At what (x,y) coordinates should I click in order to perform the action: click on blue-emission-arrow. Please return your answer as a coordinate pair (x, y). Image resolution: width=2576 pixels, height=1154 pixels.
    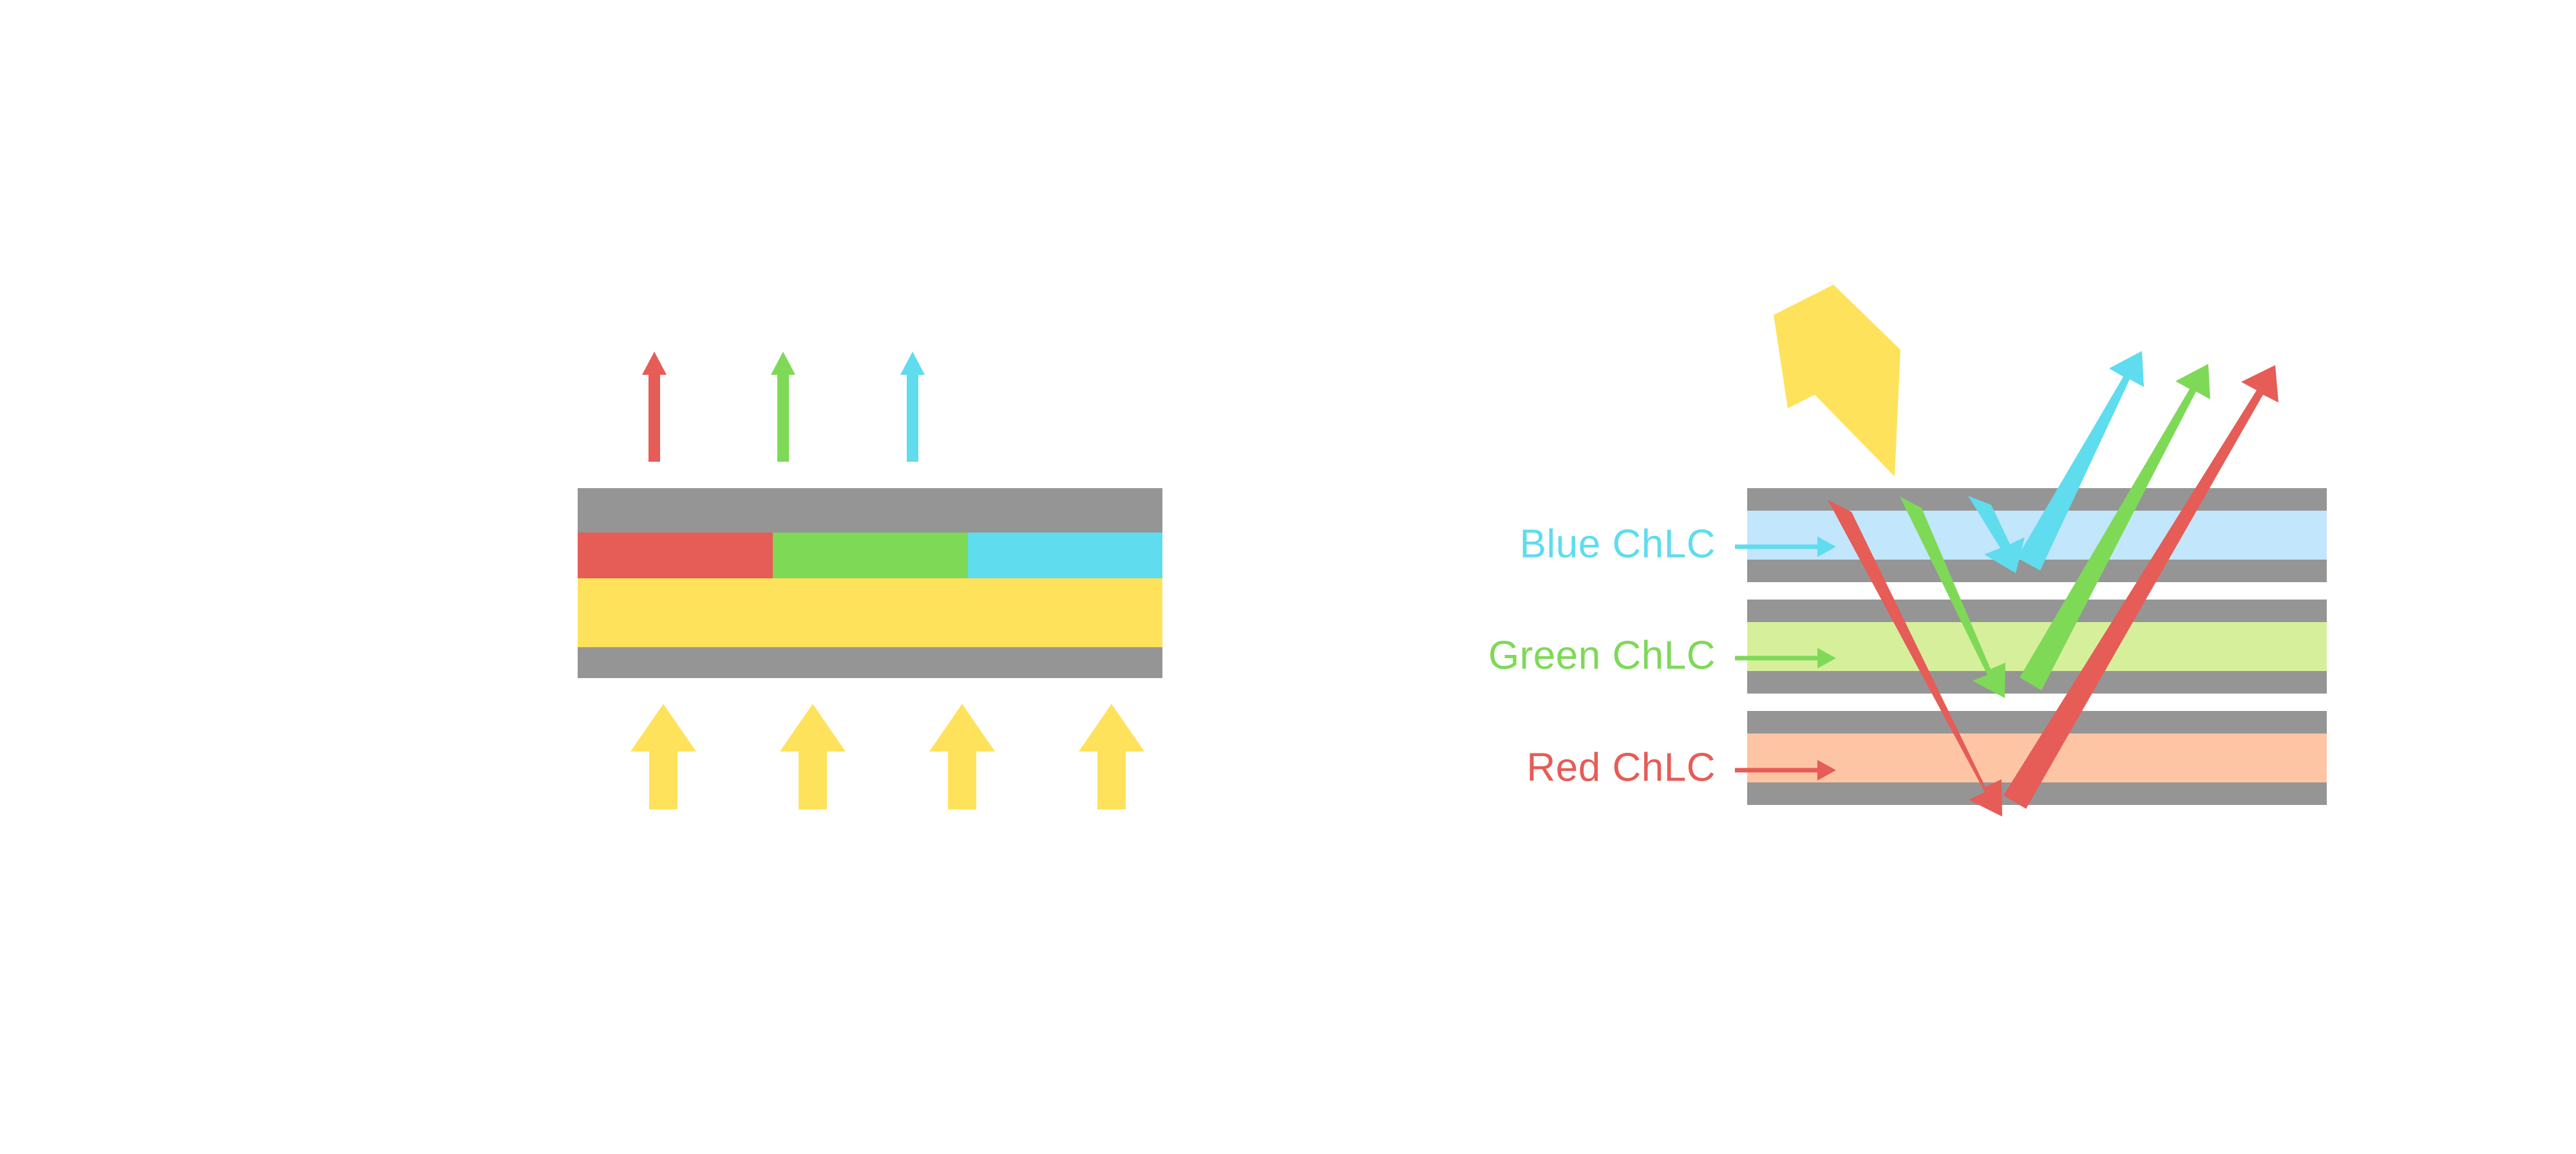
    Looking at the image, I should click on (912, 407).